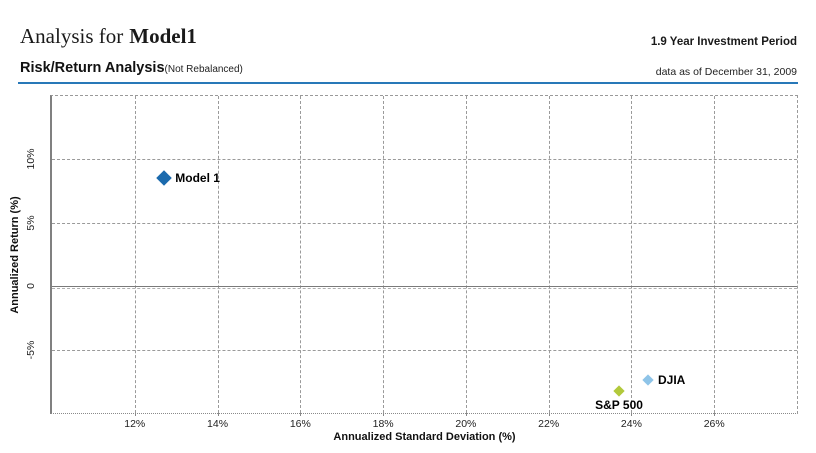  I want to click on zero-line-dash, so click(424, 289).